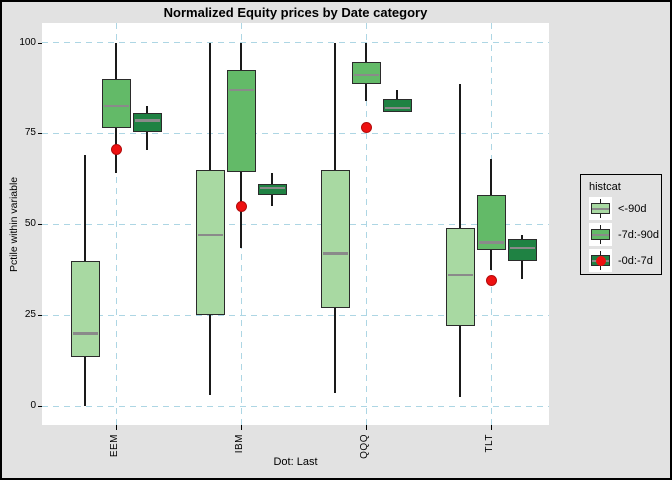  What do you see at coordinates (114, 446) in the screenshot?
I see `x-tick-label: EEM` at bounding box center [114, 446].